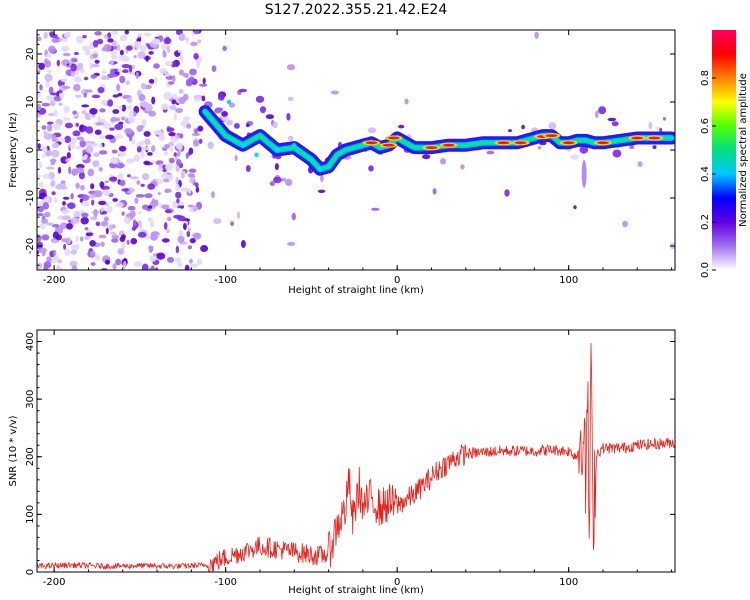  What do you see at coordinates (705, 78) in the screenshot?
I see `colorbar-tick-label: 0.8` at bounding box center [705, 78].